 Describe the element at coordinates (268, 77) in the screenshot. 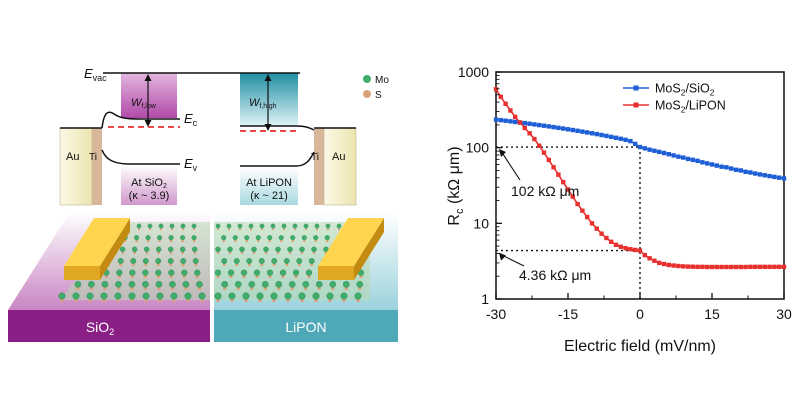

I see `wf-high-arrow-head-up` at that location.